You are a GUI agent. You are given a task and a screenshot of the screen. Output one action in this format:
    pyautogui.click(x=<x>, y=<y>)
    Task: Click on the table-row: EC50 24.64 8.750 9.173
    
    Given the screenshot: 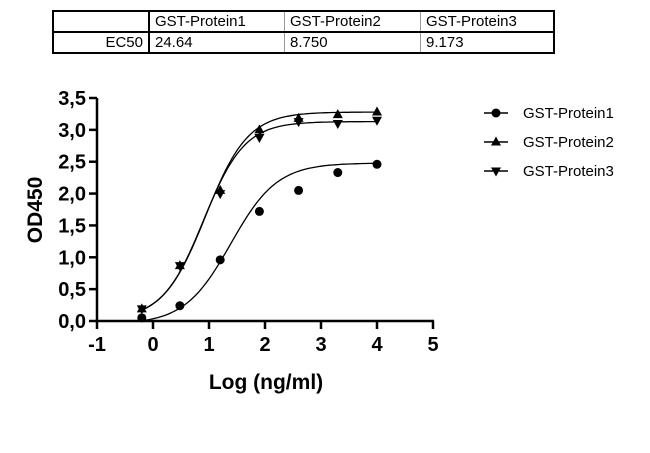 What is the action you would take?
    pyautogui.click(x=303, y=42)
    